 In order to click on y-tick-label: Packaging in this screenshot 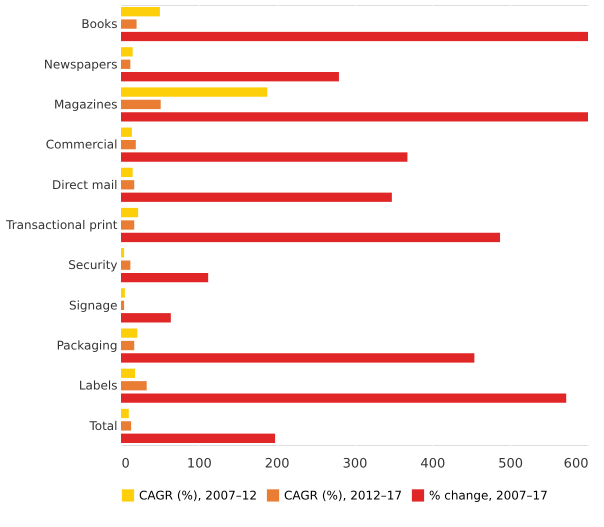, I will do `click(87, 345)`.